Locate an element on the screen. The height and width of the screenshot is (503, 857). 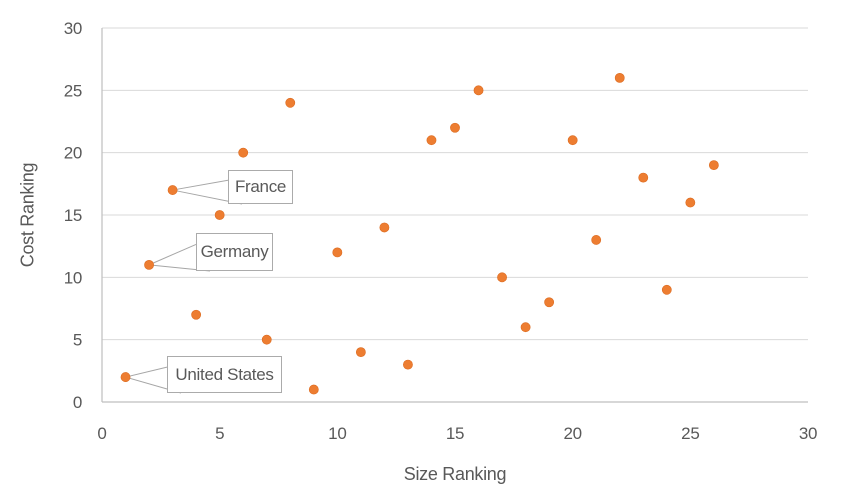
y-tick-label-10: 10 is located at coordinates (73, 277).